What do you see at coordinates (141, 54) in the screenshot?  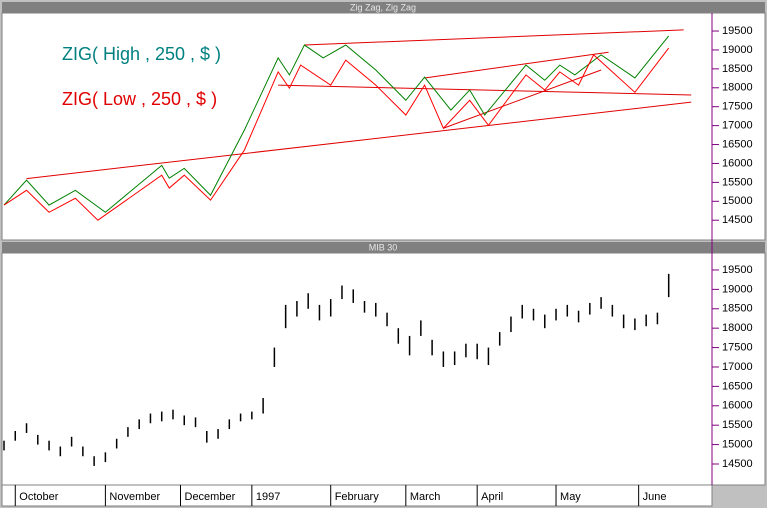 I see `legend-label: ZIG( High , 250 , $ )` at bounding box center [141, 54].